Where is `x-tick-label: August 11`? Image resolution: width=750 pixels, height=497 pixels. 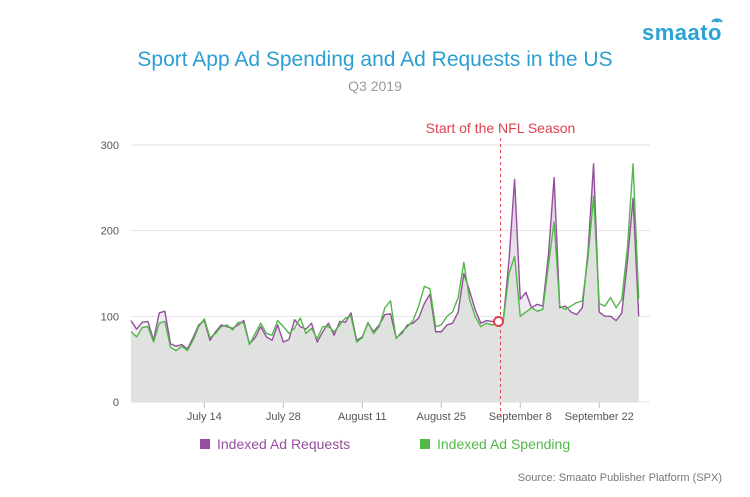 x-tick-label: August 11 is located at coordinates (362, 417).